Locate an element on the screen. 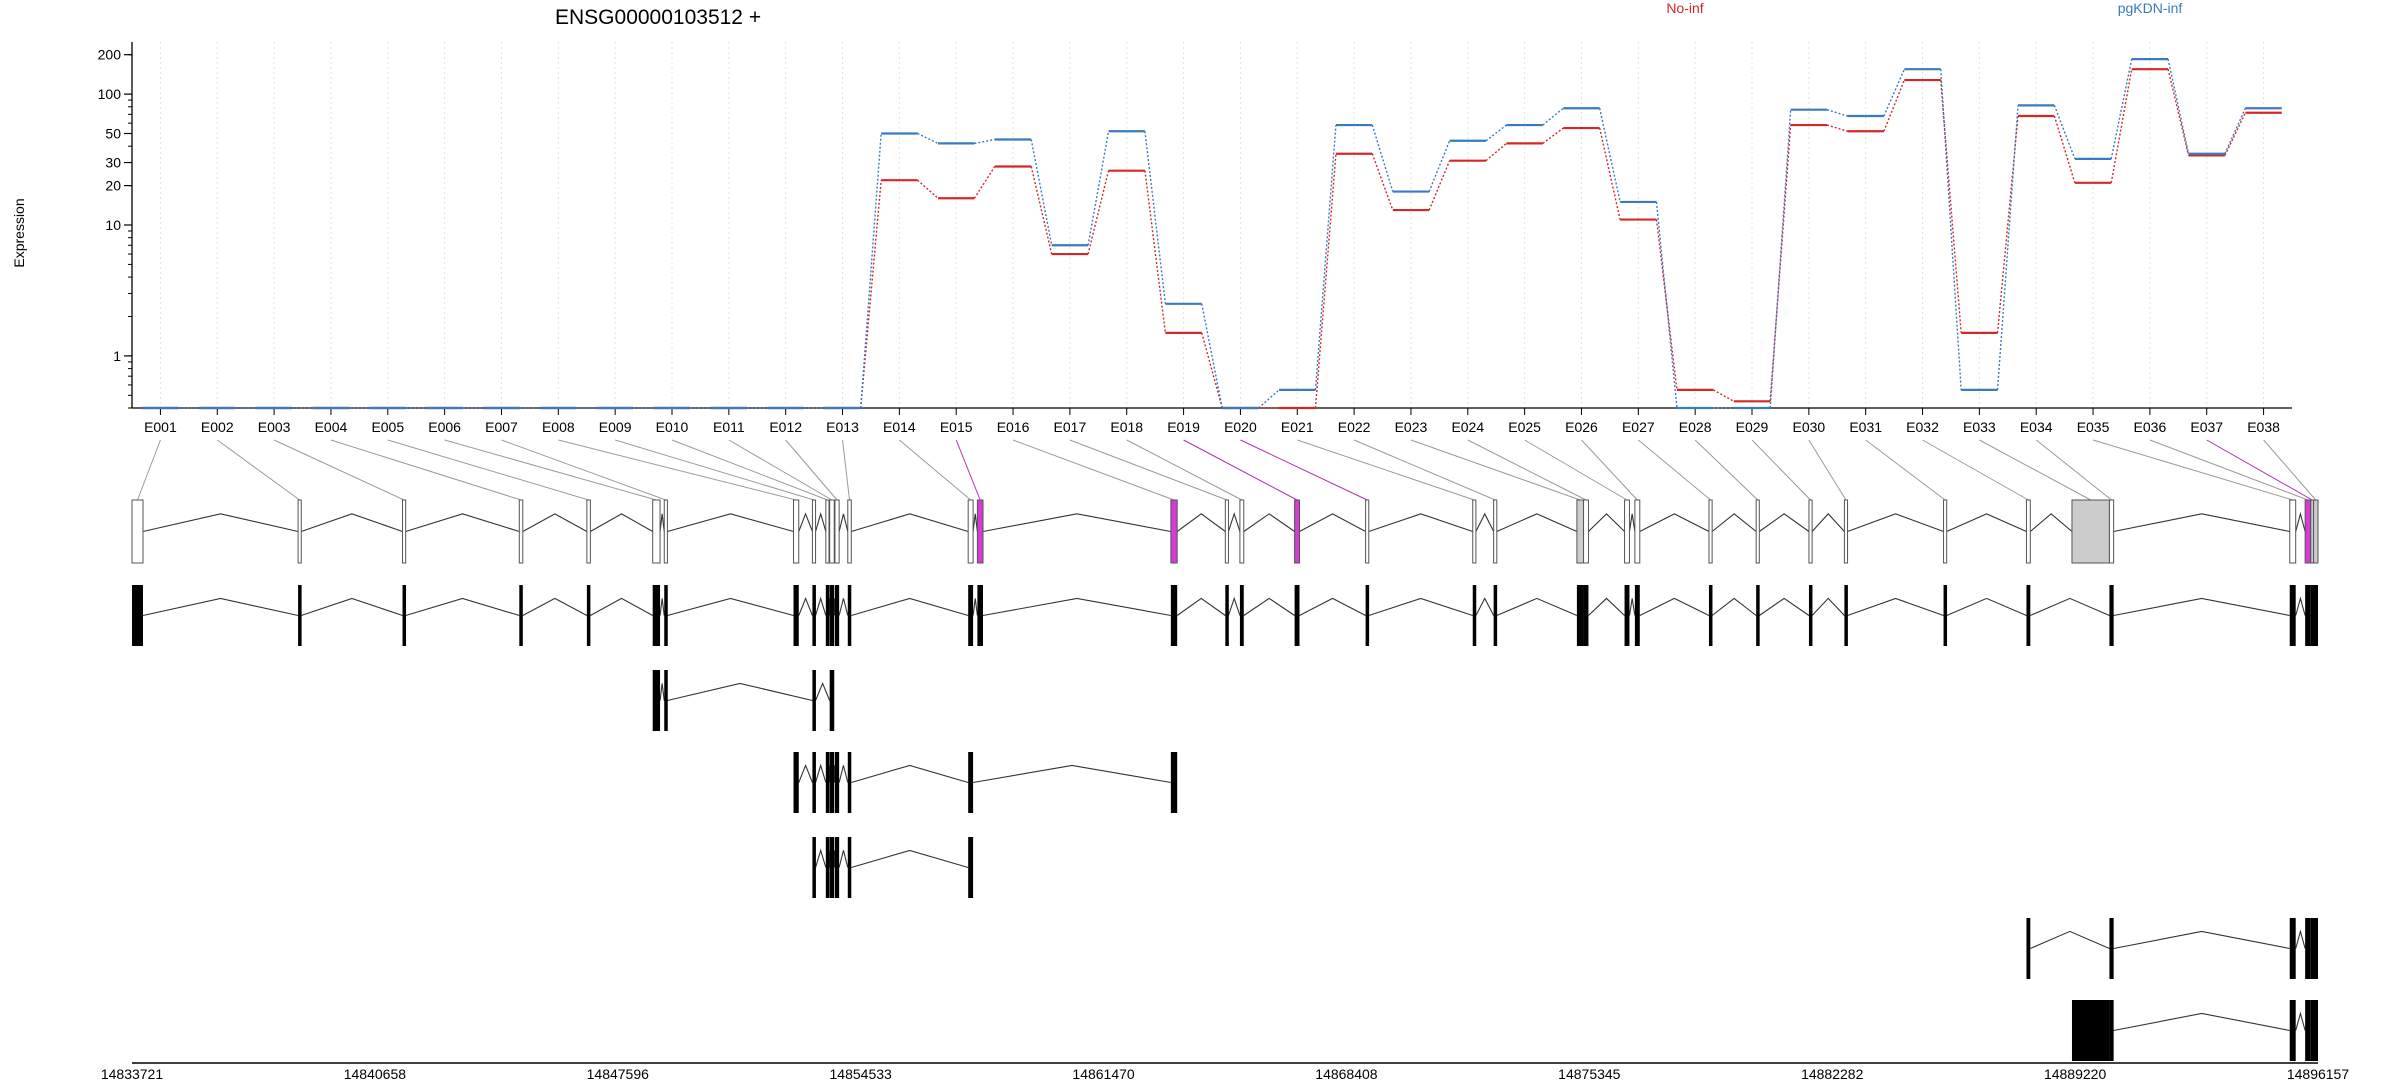 The image size is (2400, 1085). bin-label-e010: E010 is located at coordinates (672, 427).